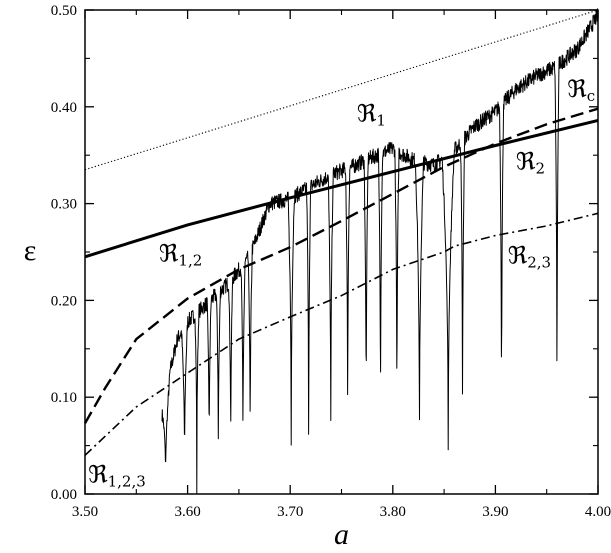  Describe the element at coordinates (495, 512) in the screenshot. I see `x-tick-label: 3.90` at that location.